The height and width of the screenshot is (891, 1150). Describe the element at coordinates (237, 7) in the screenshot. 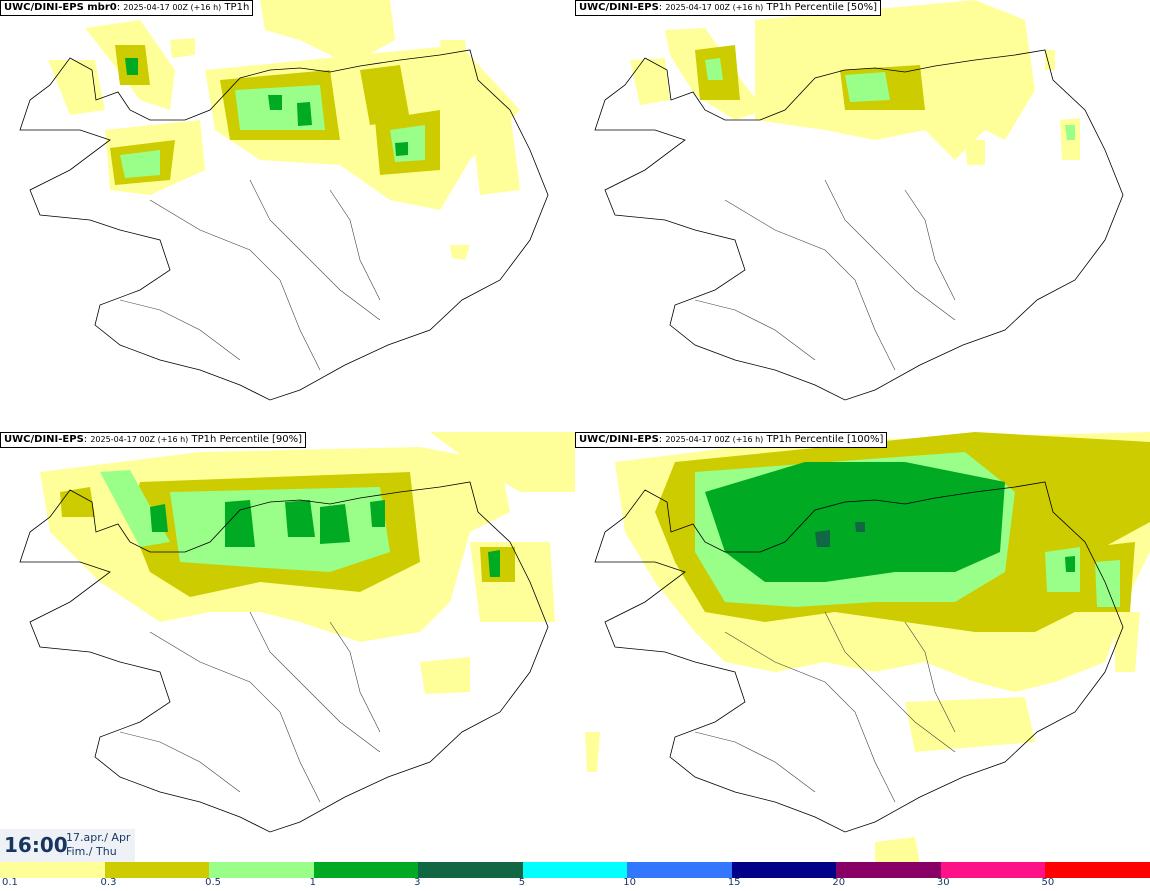

I see `panel-field: TP1h` at that location.